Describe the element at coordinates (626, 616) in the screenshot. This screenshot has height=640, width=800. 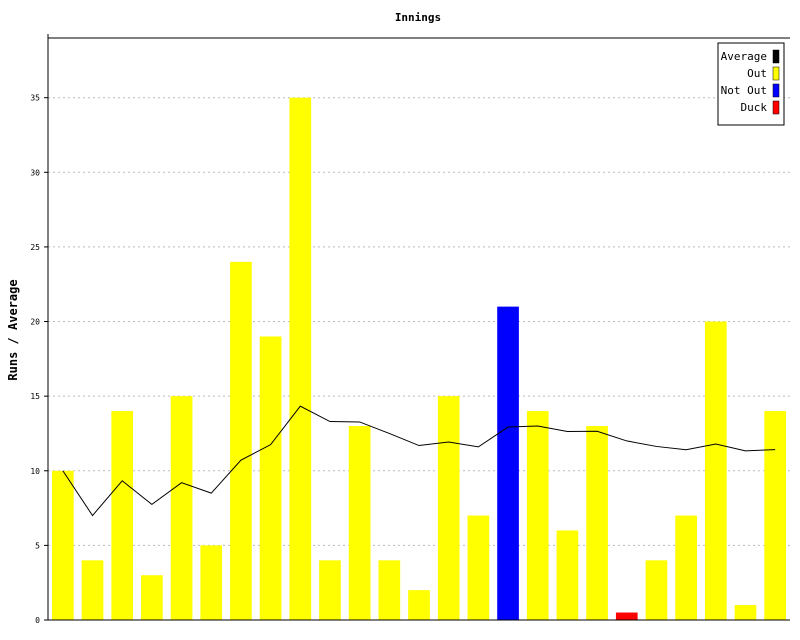
I see `bar-duck` at that location.